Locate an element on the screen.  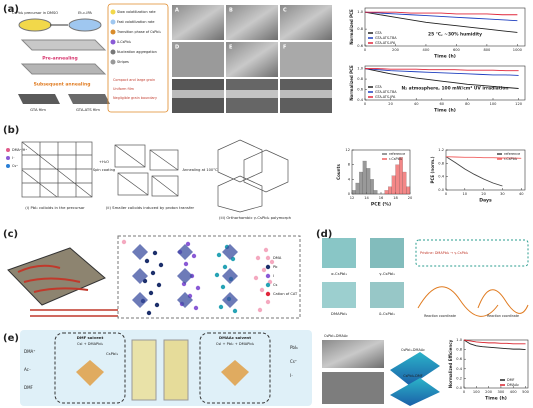
x-tick-label: 40 is located at coordinates (521, 194).